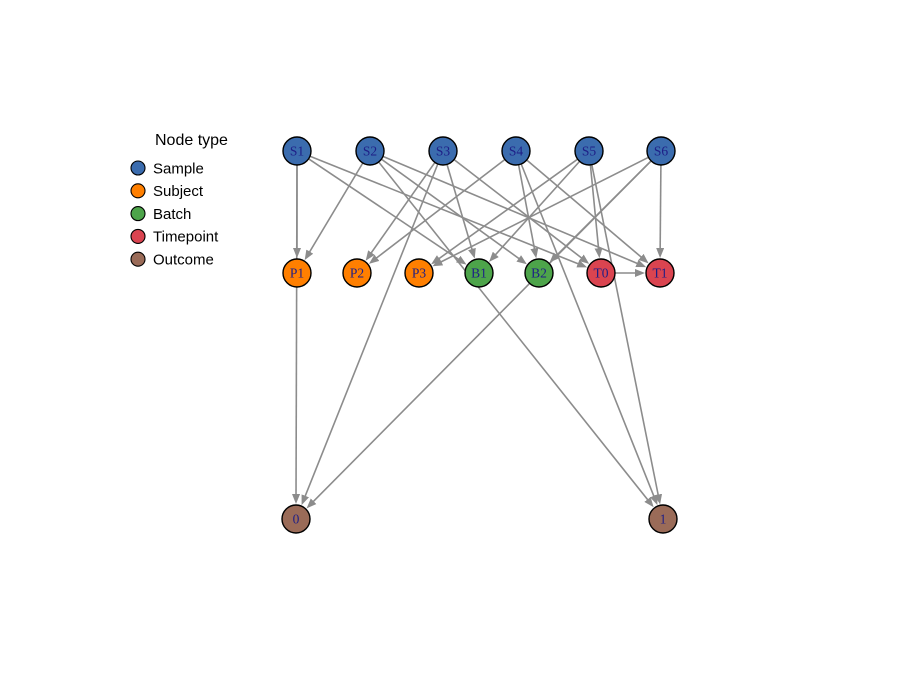  What do you see at coordinates (138, 236) in the screenshot?
I see `legend-dot-timepoint` at bounding box center [138, 236].